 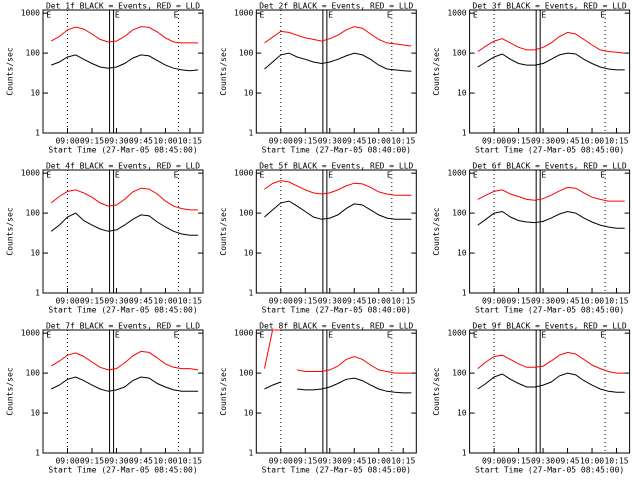 I want to click on chart-title: Det 7f BLACK = Events, RED = LLD, so click(x=123, y=326).